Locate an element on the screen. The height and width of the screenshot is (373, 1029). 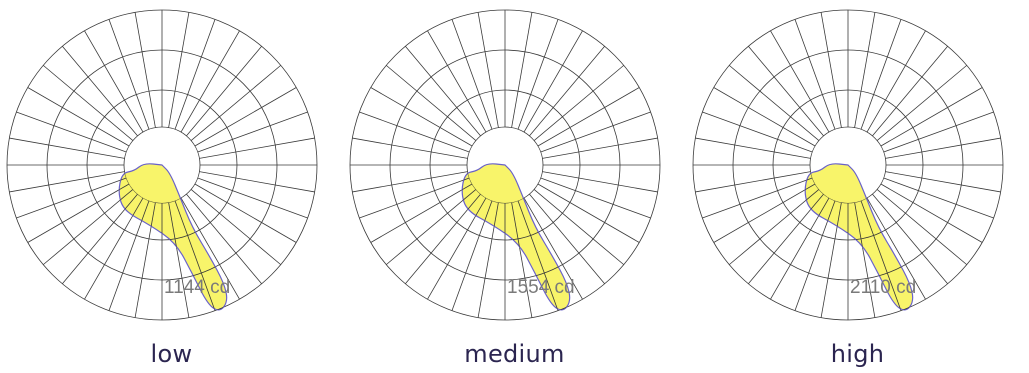
candela-value-label: 2110 cd is located at coordinates (883, 287).